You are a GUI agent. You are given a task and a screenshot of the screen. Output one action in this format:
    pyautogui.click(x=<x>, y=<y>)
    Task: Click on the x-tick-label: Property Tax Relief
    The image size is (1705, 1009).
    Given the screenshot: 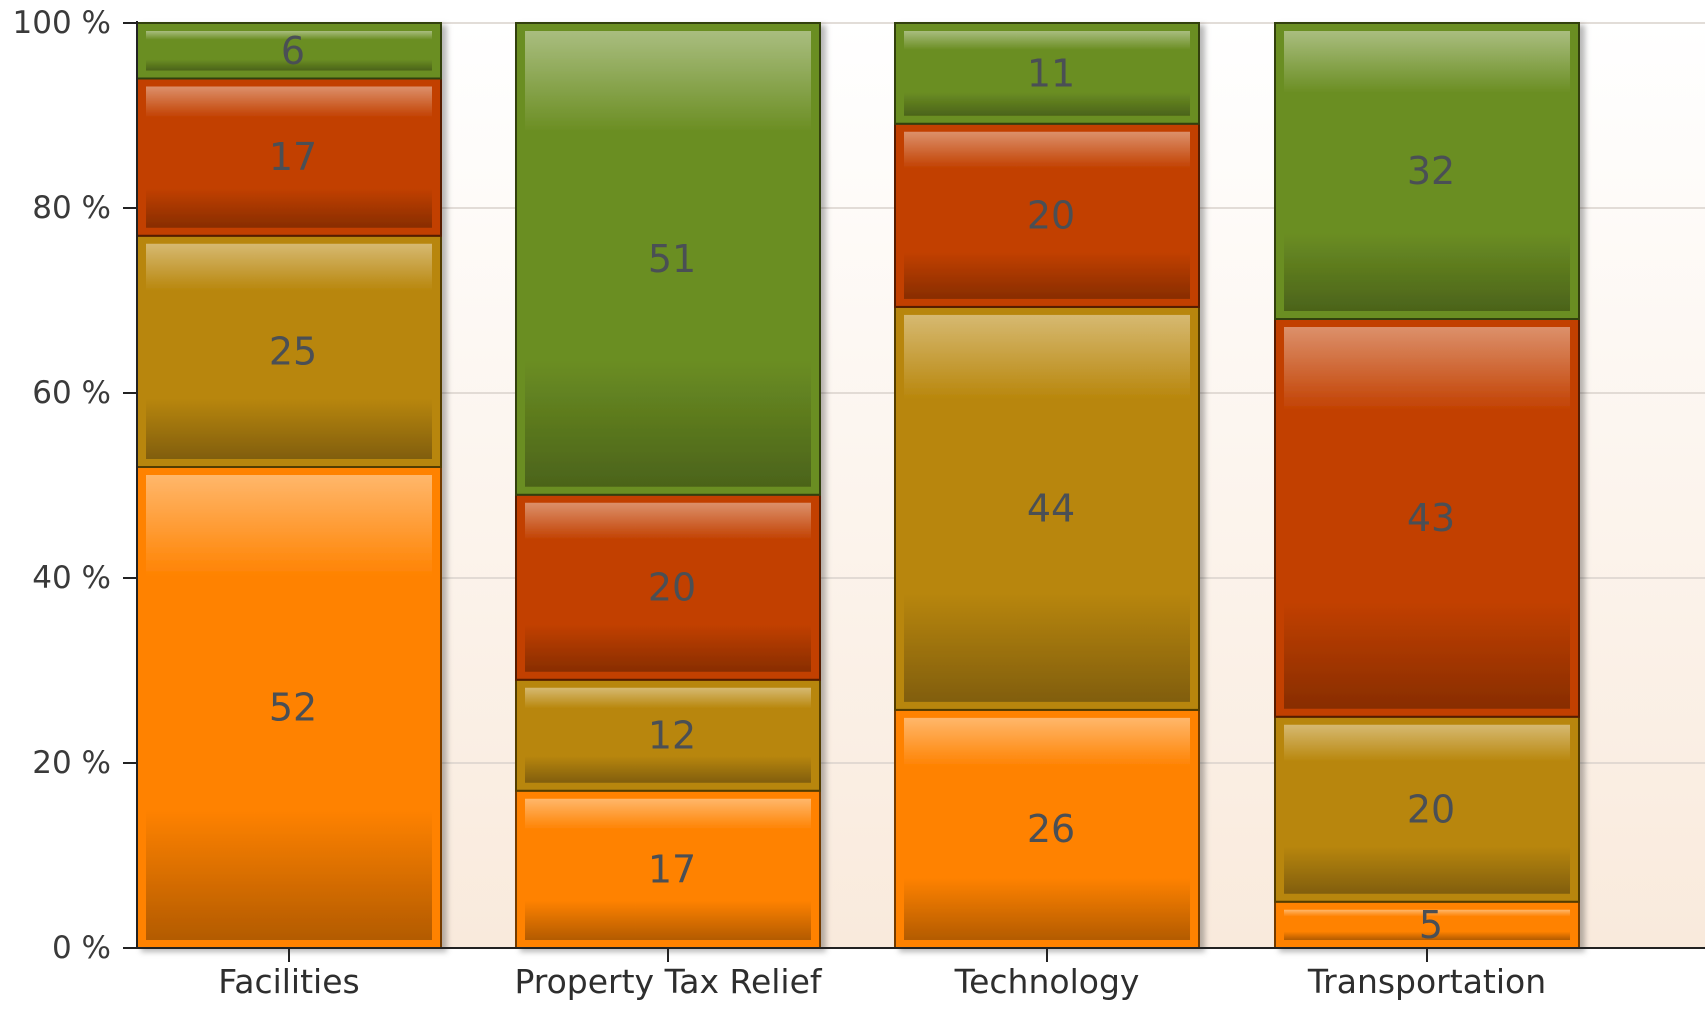 What is the action you would take?
    pyautogui.click(x=668, y=981)
    